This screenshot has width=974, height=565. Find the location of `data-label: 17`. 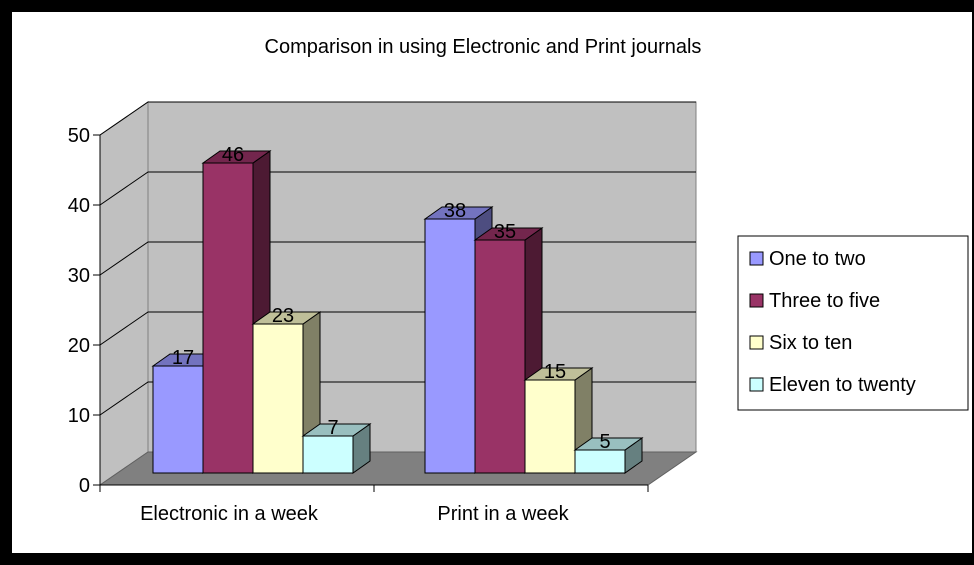

data-label: 17 is located at coordinates (183, 358).